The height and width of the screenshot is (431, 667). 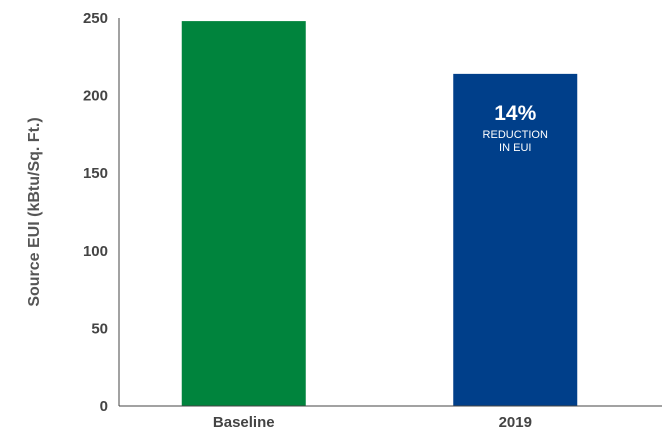 What do you see at coordinates (95, 212) in the screenshot?
I see `y-ticks: 0 50 100 150 200 250` at bounding box center [95, 212].